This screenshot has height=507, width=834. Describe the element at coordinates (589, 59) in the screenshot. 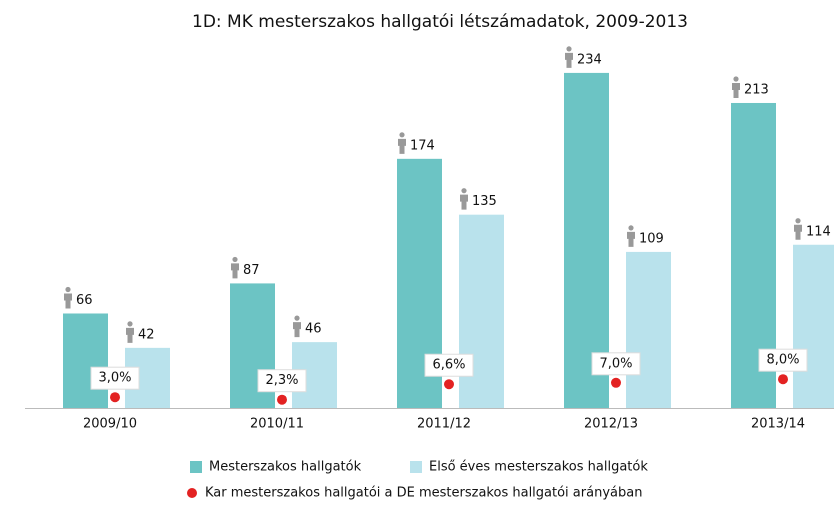

I see `value-label: 234` at that location.